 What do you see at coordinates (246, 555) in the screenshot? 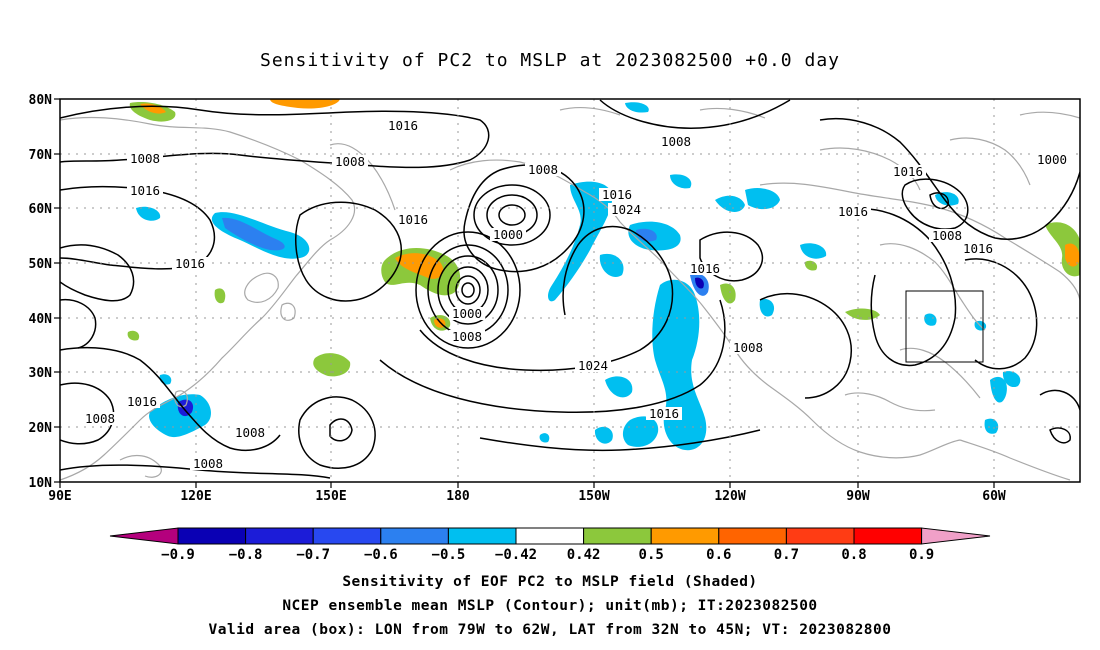
I see `colorbar-tick-label: −0.8` at bounding box center [246, 555].